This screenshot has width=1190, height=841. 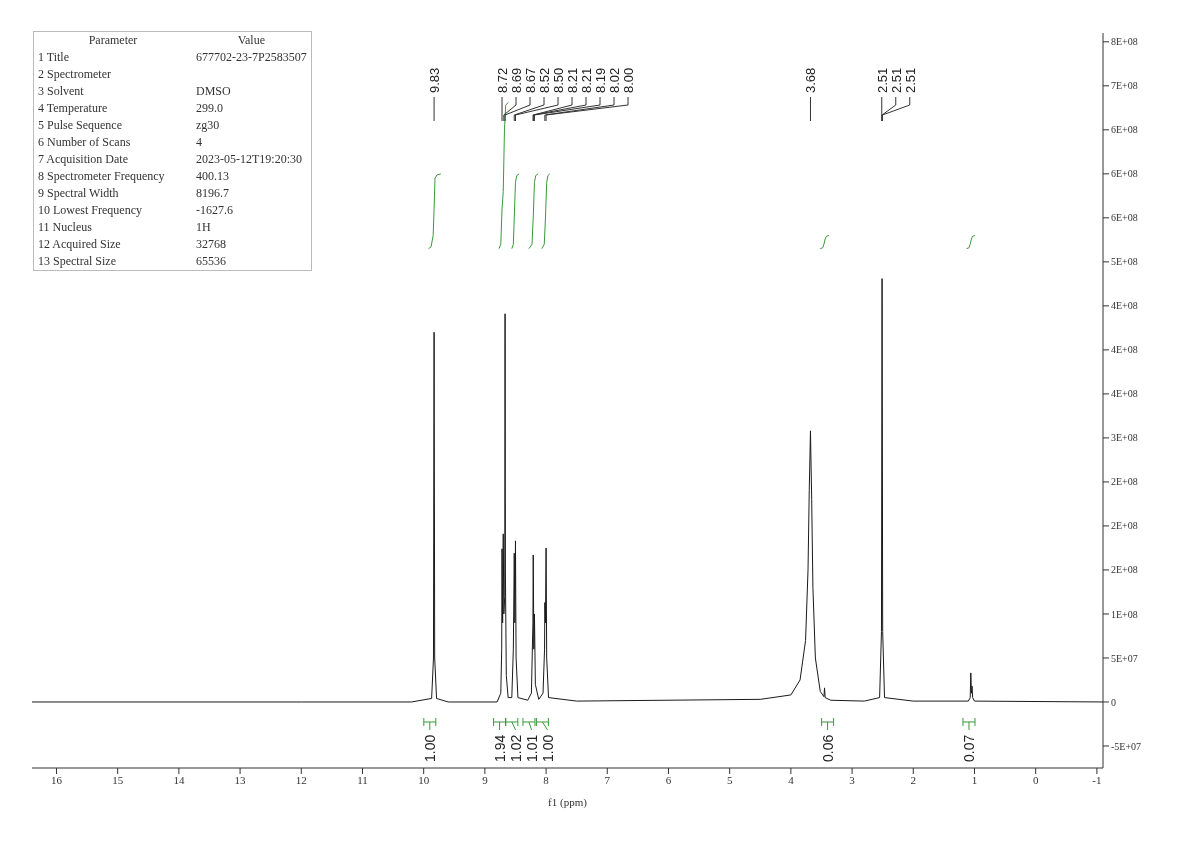 What do you see at coordinates (615, 80) in the screenshot?
I see `annotation: 8.02` at bounding box center [615, 80].